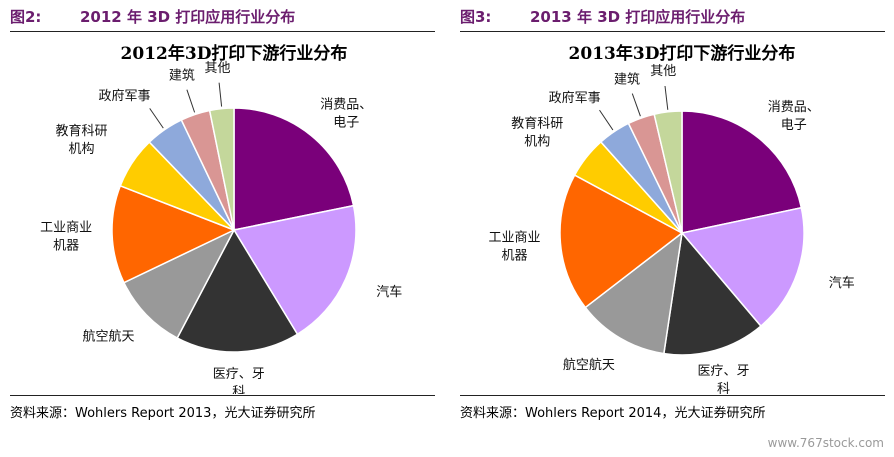 Image resolution: width=894 pixels, height=457 pixels. I want to click on figure-header: 图2: 2012 年 3D 打印应用行业分布, so click(222, 15).